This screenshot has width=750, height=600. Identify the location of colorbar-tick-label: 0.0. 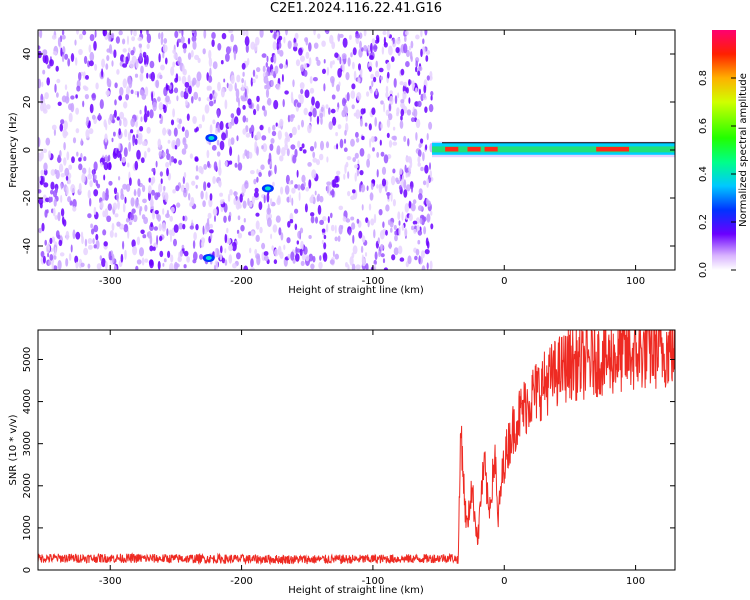
(703, 270).